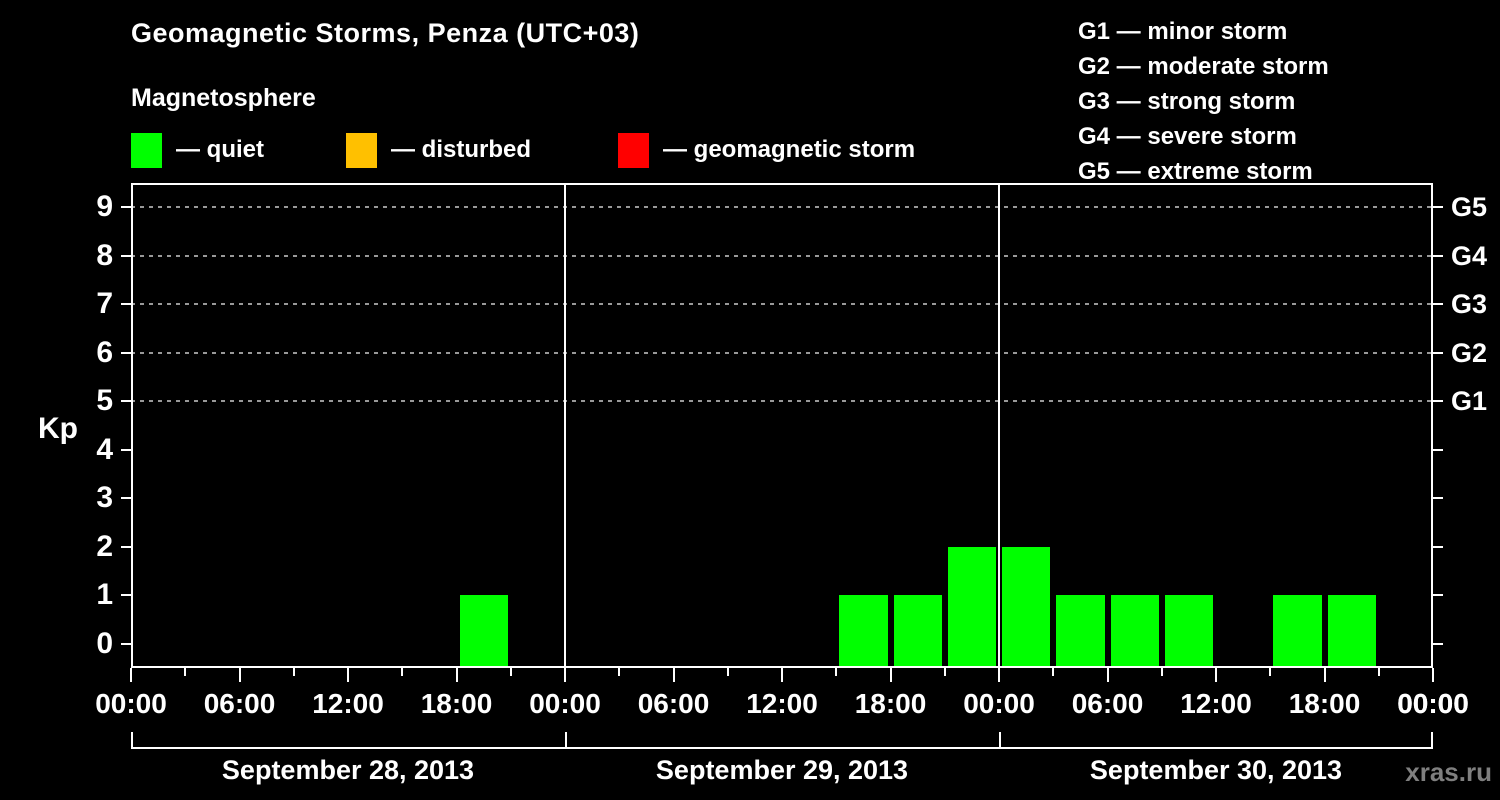  What do you see at coordinates (782, 207) in the screenshot?
I see `gridline-G5` at bounding box center [782, 207].